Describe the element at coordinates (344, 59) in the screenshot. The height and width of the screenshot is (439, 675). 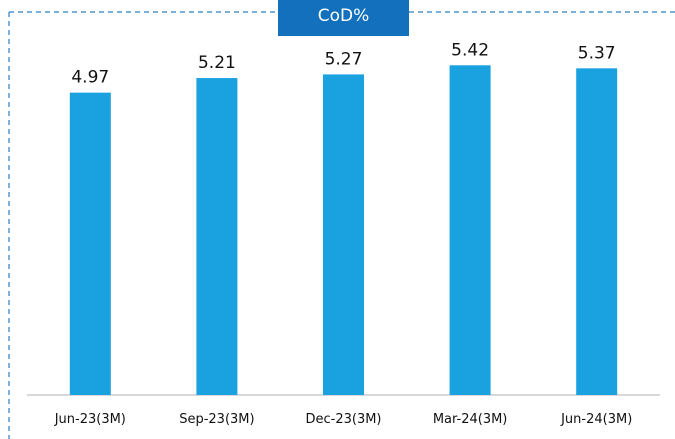
I see `data-label-2: 5.27` at that location.